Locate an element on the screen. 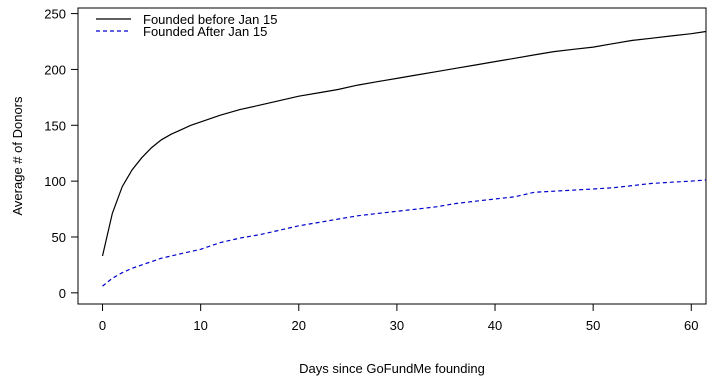 Image resolution: width=707 pixels, height=386 pixels. x-tick-label: 40 is located at coordinates (495, 325).